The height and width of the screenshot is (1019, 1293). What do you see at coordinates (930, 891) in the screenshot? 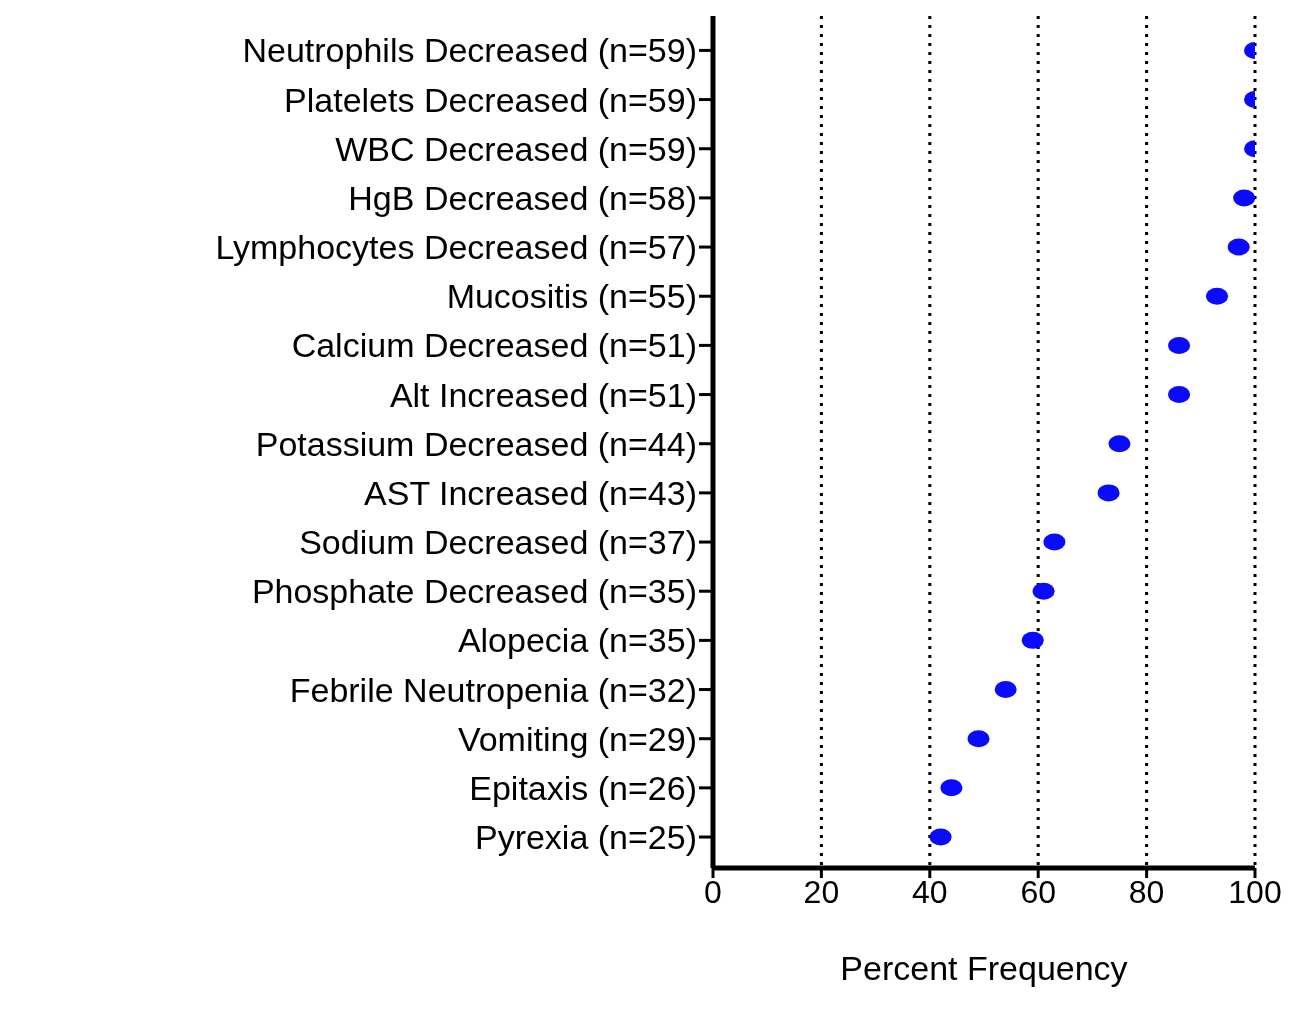
I see `x-tick-label: 40` at bounding box center [930, 891].